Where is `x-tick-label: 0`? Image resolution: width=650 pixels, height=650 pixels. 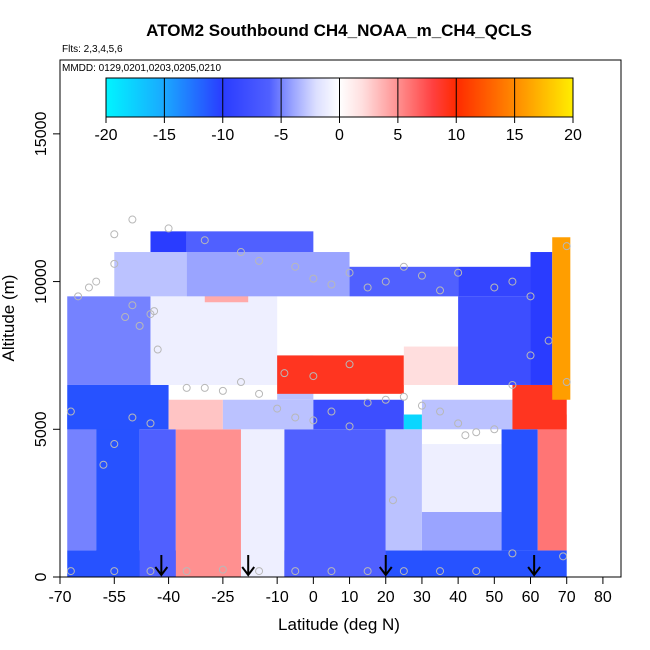 x-tick-label: 0 is located at coordinates (313, 597).